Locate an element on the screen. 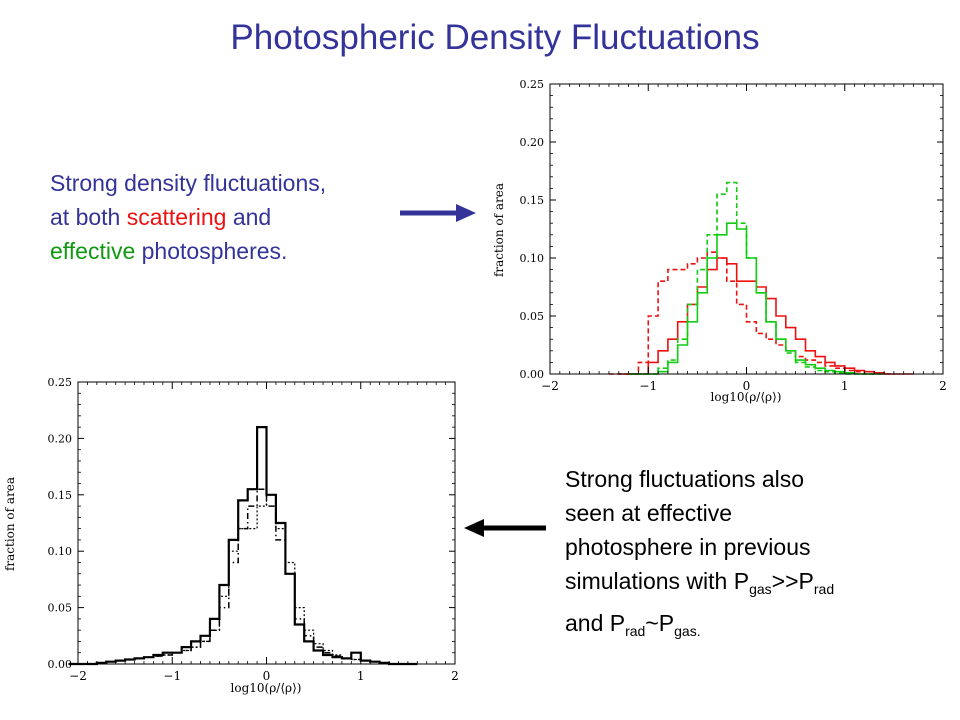 This screenshot has width=960, height=720. effective-word: effective is located at coordinates (93, 251).